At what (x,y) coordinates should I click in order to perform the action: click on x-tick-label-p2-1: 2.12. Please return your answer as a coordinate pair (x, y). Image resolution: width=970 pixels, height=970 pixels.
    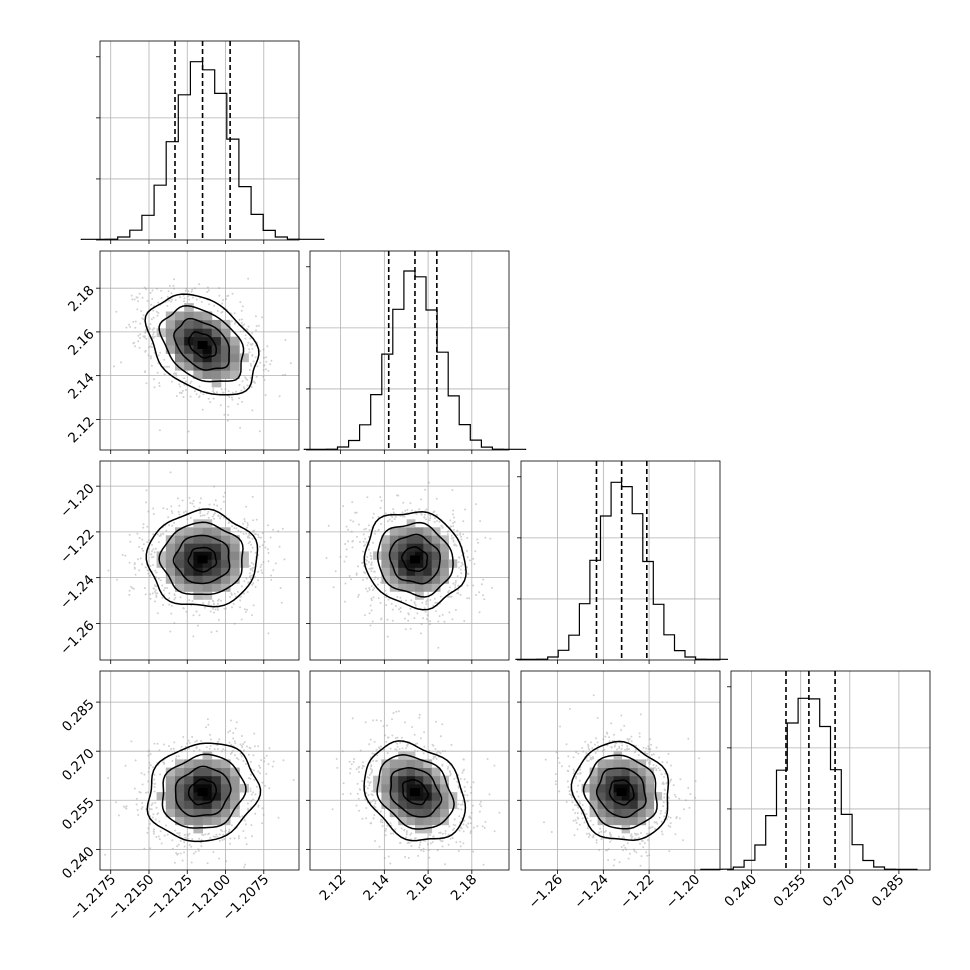
    Looking at the image, I should click on (333, 888).